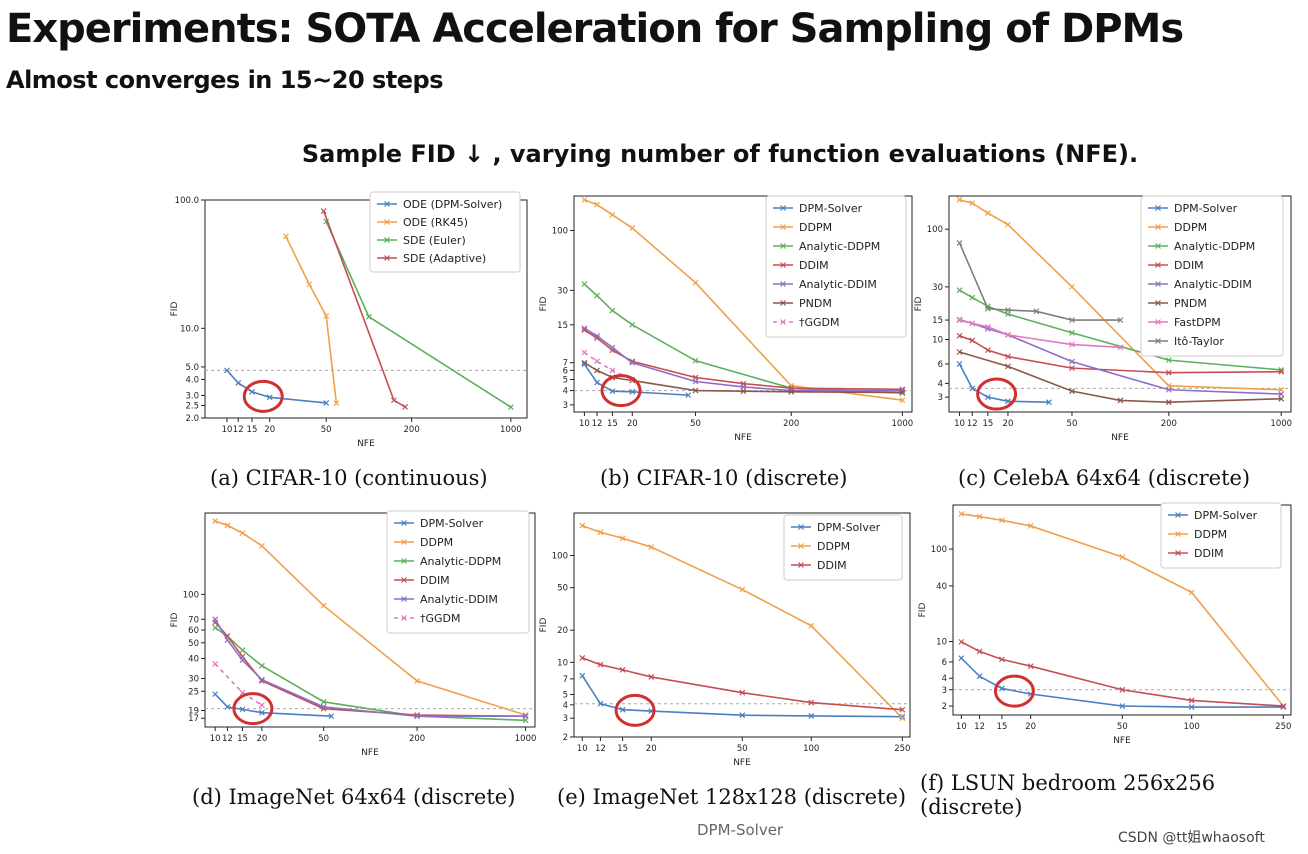 Image resolution: width=1308 pixels, height=854 pixels. What do you see at coordinates (1120, 377) in the screenshot?
I see `series-pndm` at bounding box center [1120, 377].